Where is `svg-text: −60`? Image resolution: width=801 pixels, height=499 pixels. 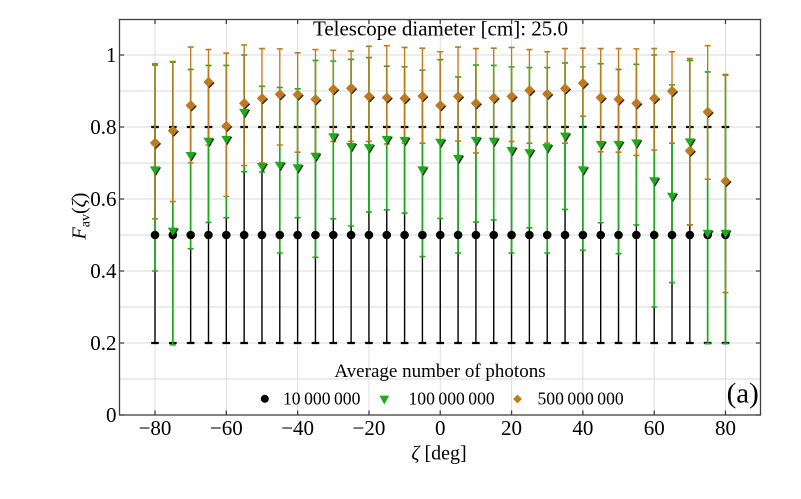
svg-text: −60 is located at coordinates (226, 428).